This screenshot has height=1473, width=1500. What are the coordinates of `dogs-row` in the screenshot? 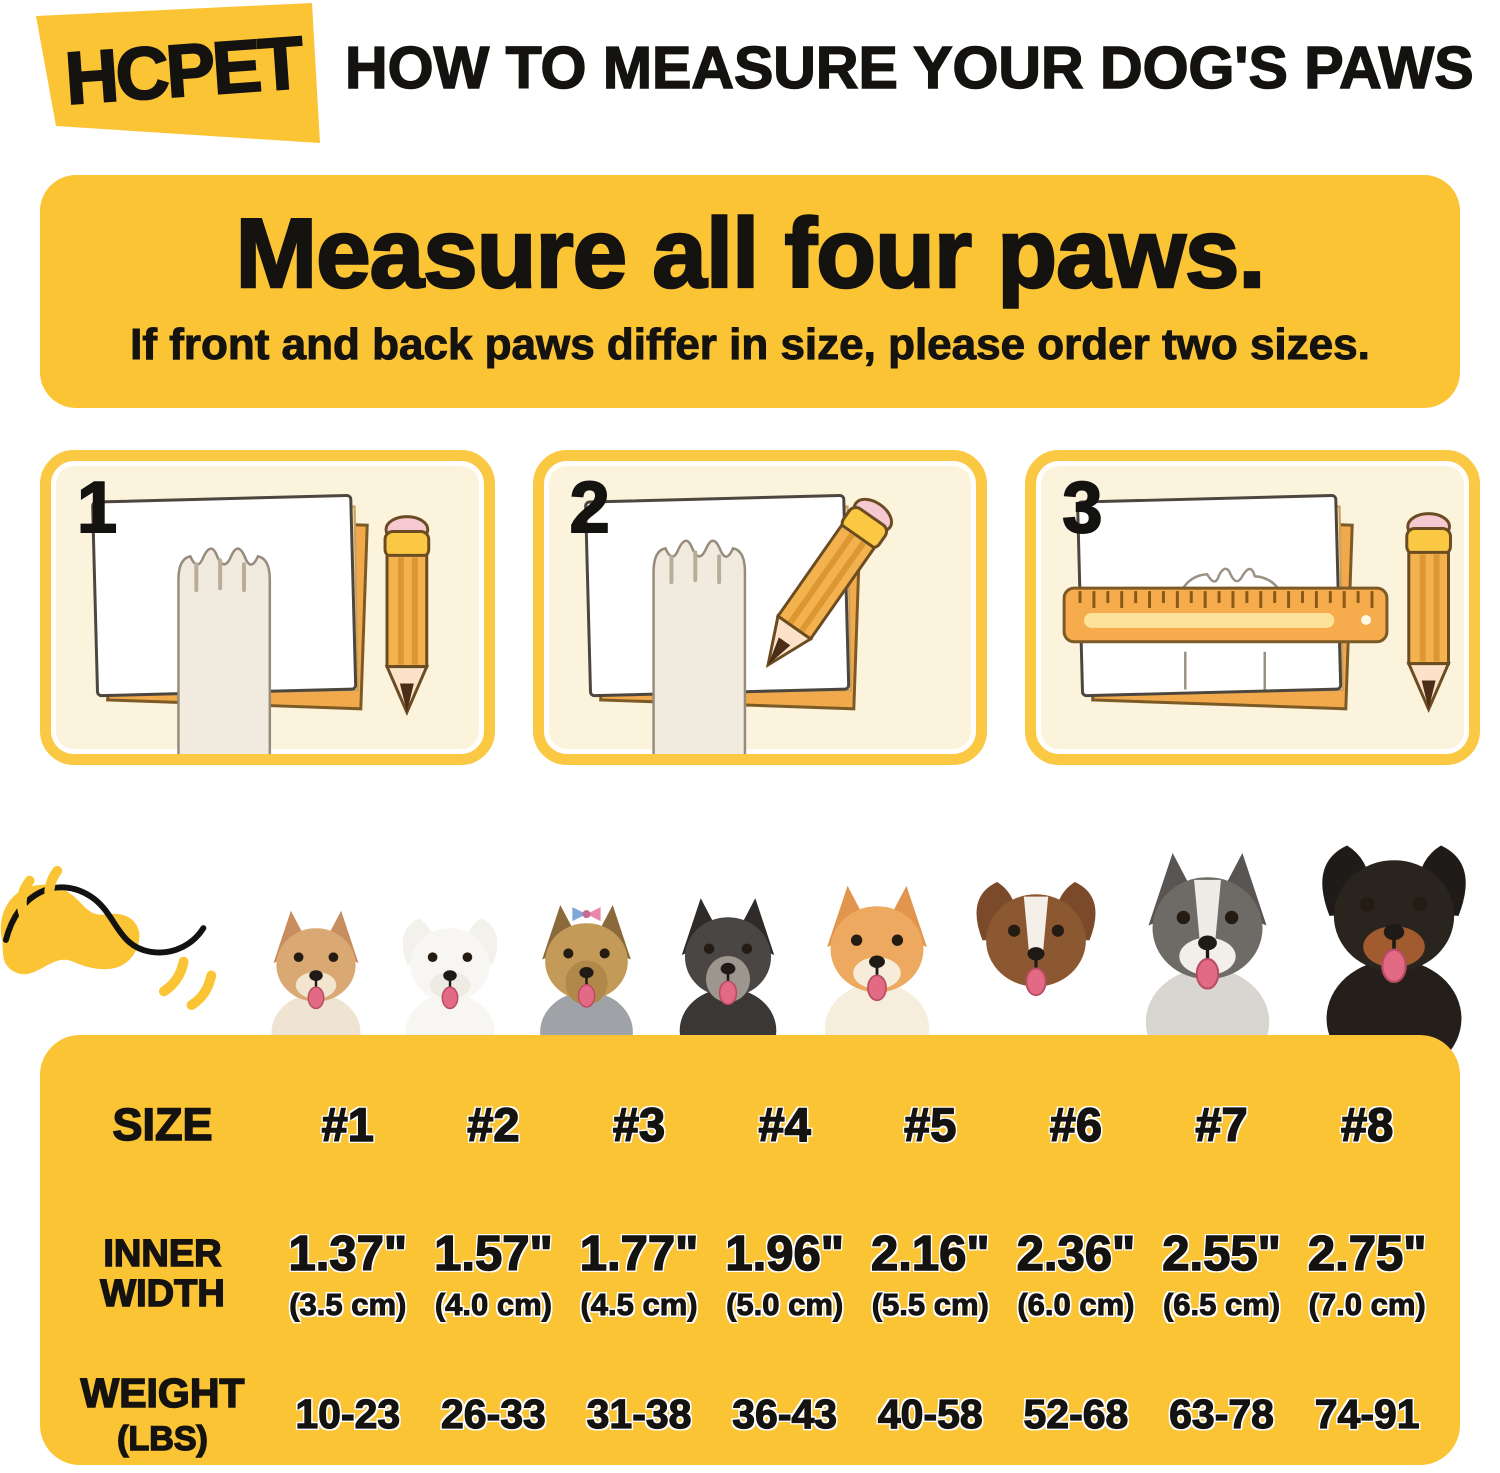 It's located at (874, 942).